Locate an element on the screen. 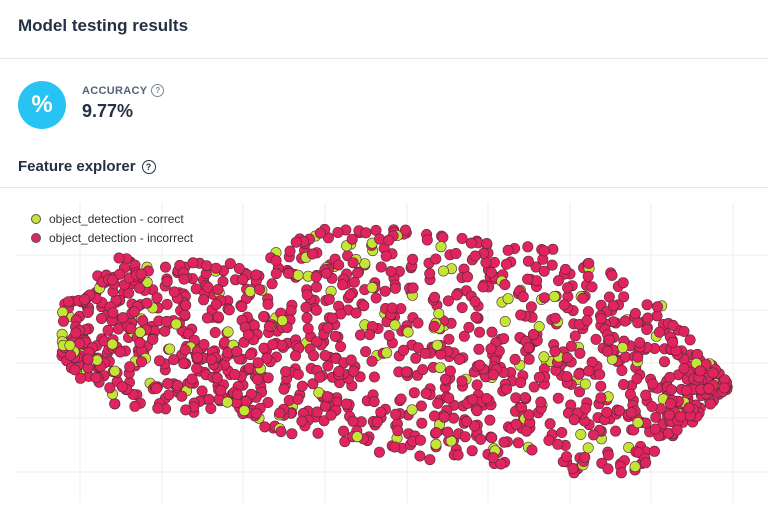 This screenshot has width=768, height=523. legend-item-correct: object_detection - correct is located at coordinates (112, 218).